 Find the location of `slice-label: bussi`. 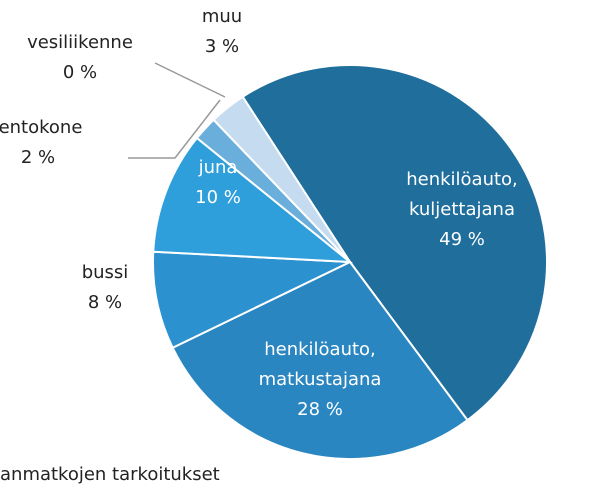

slice-label: bussi is located at coordinates (105, 272).